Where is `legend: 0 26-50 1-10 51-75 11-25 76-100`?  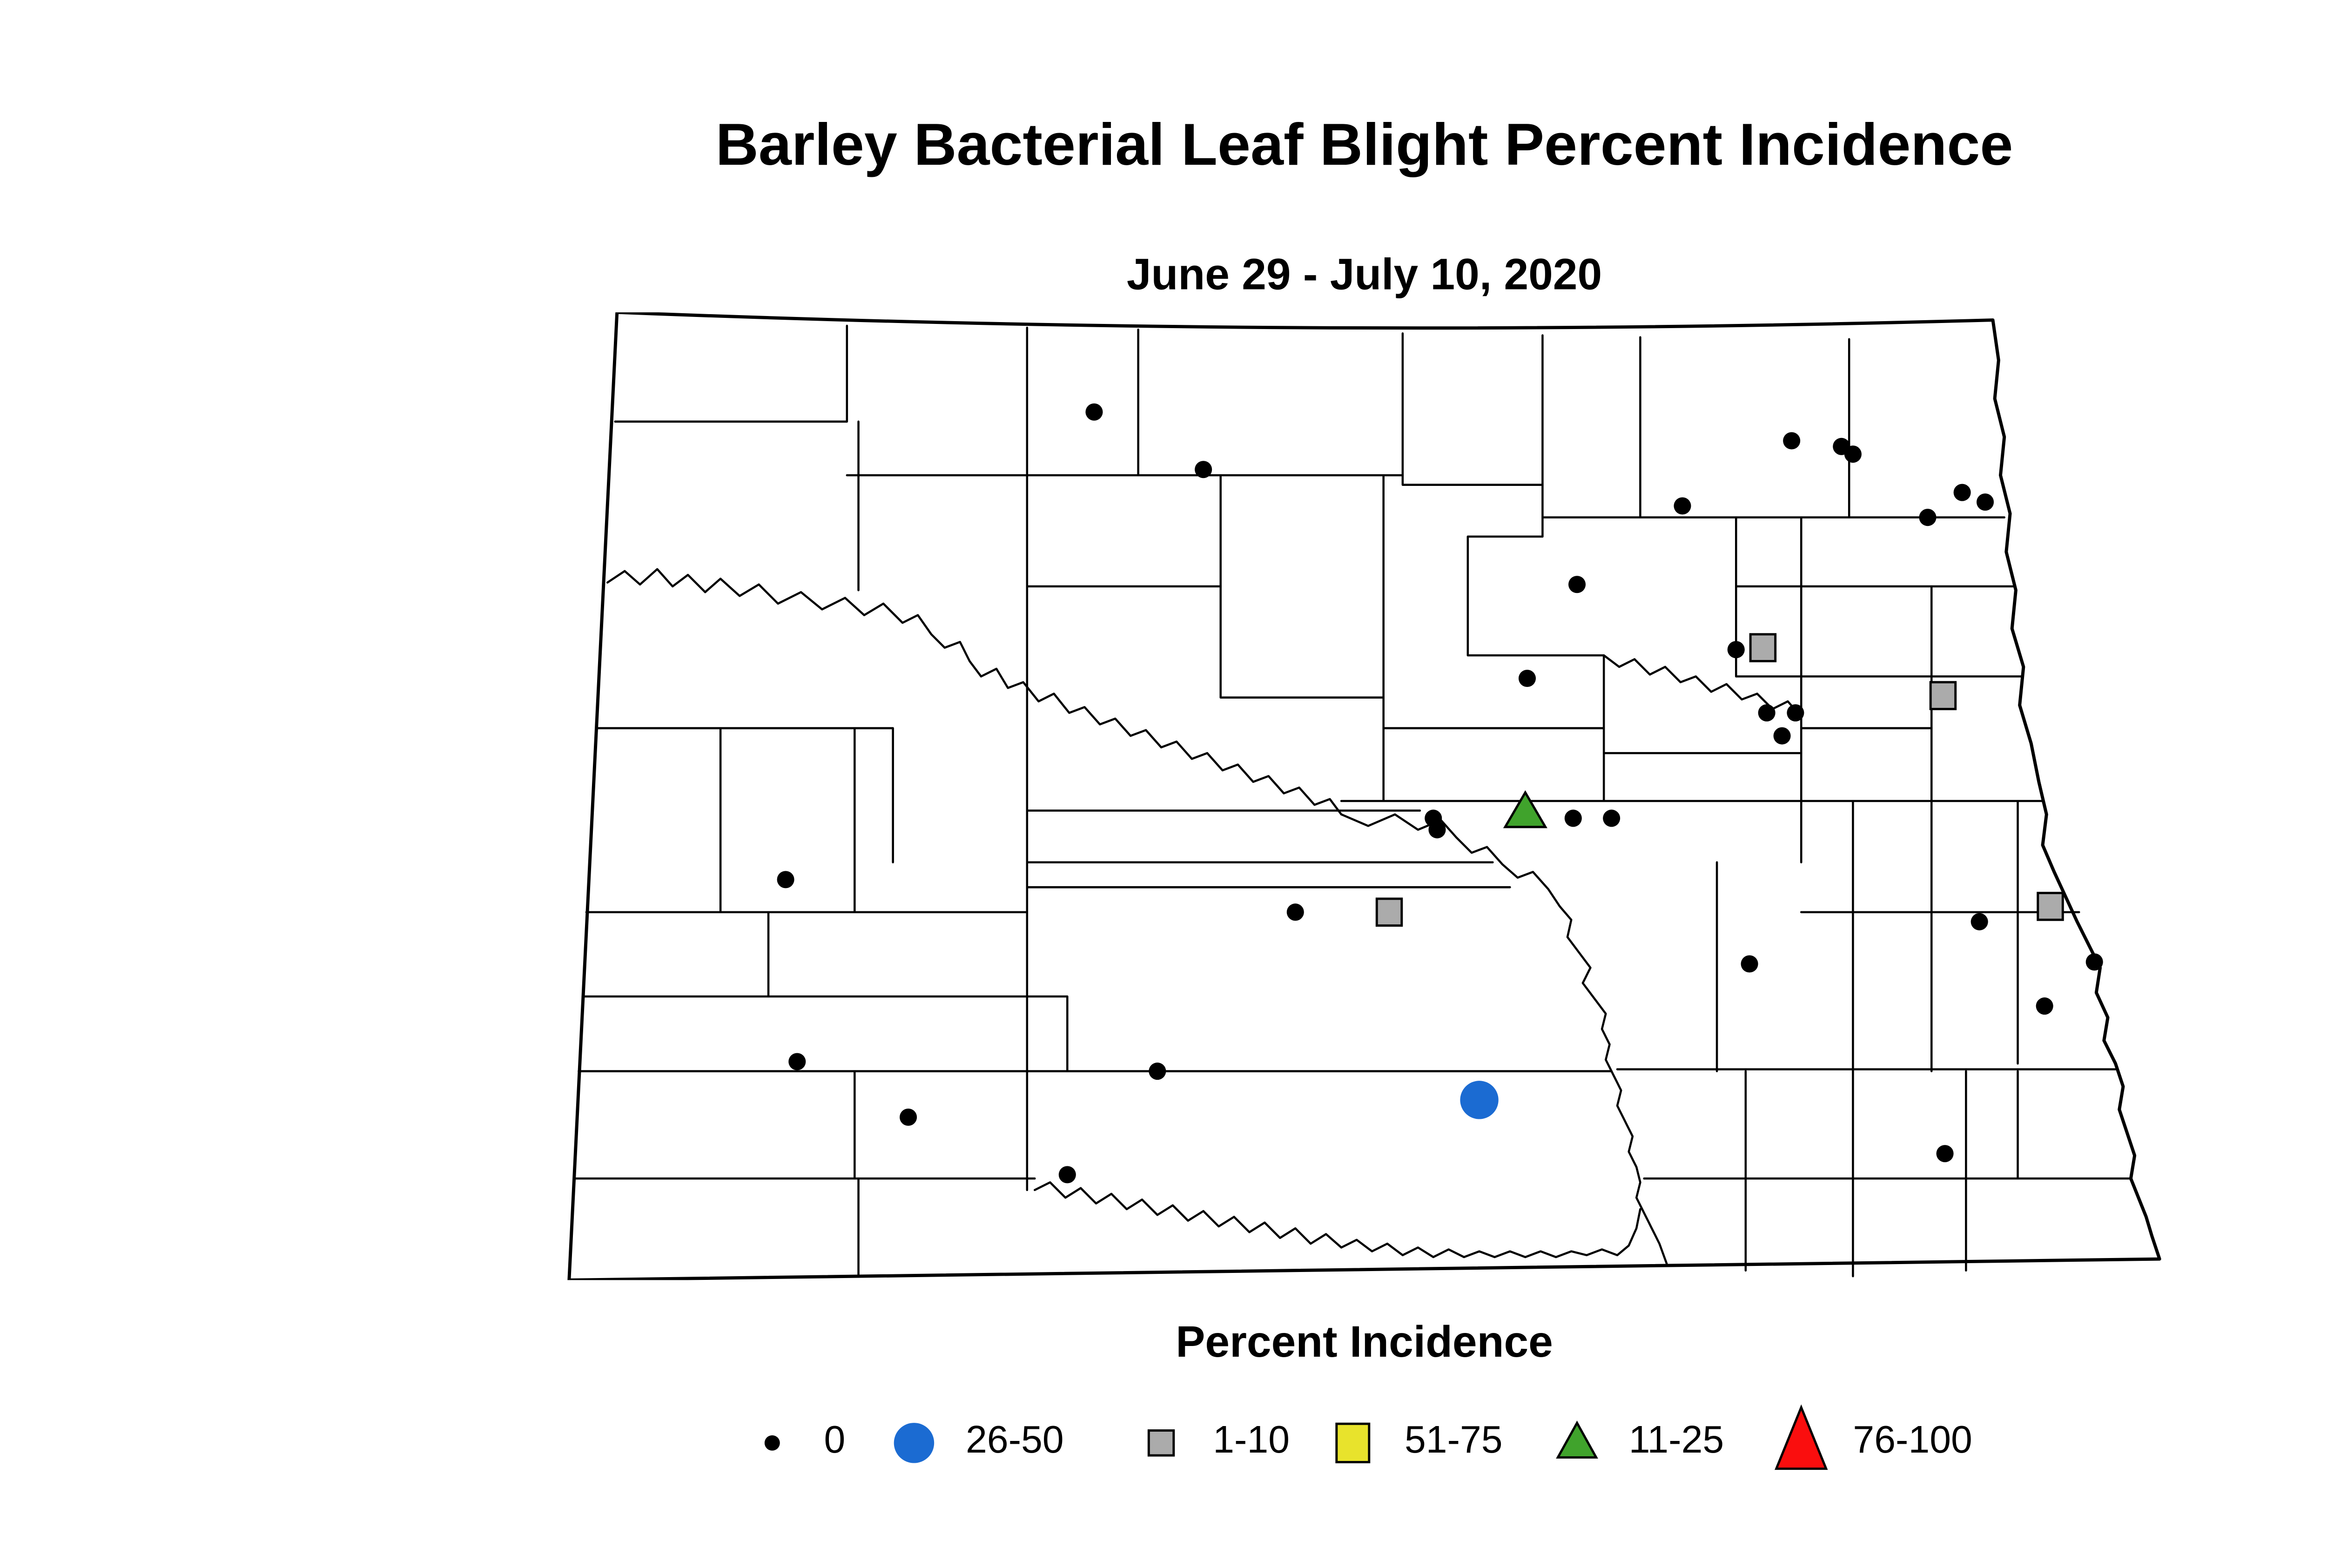 legend: 0 26-50 1-10 51-75 11-25 76-100 is located at coordinates (1163, 1441).